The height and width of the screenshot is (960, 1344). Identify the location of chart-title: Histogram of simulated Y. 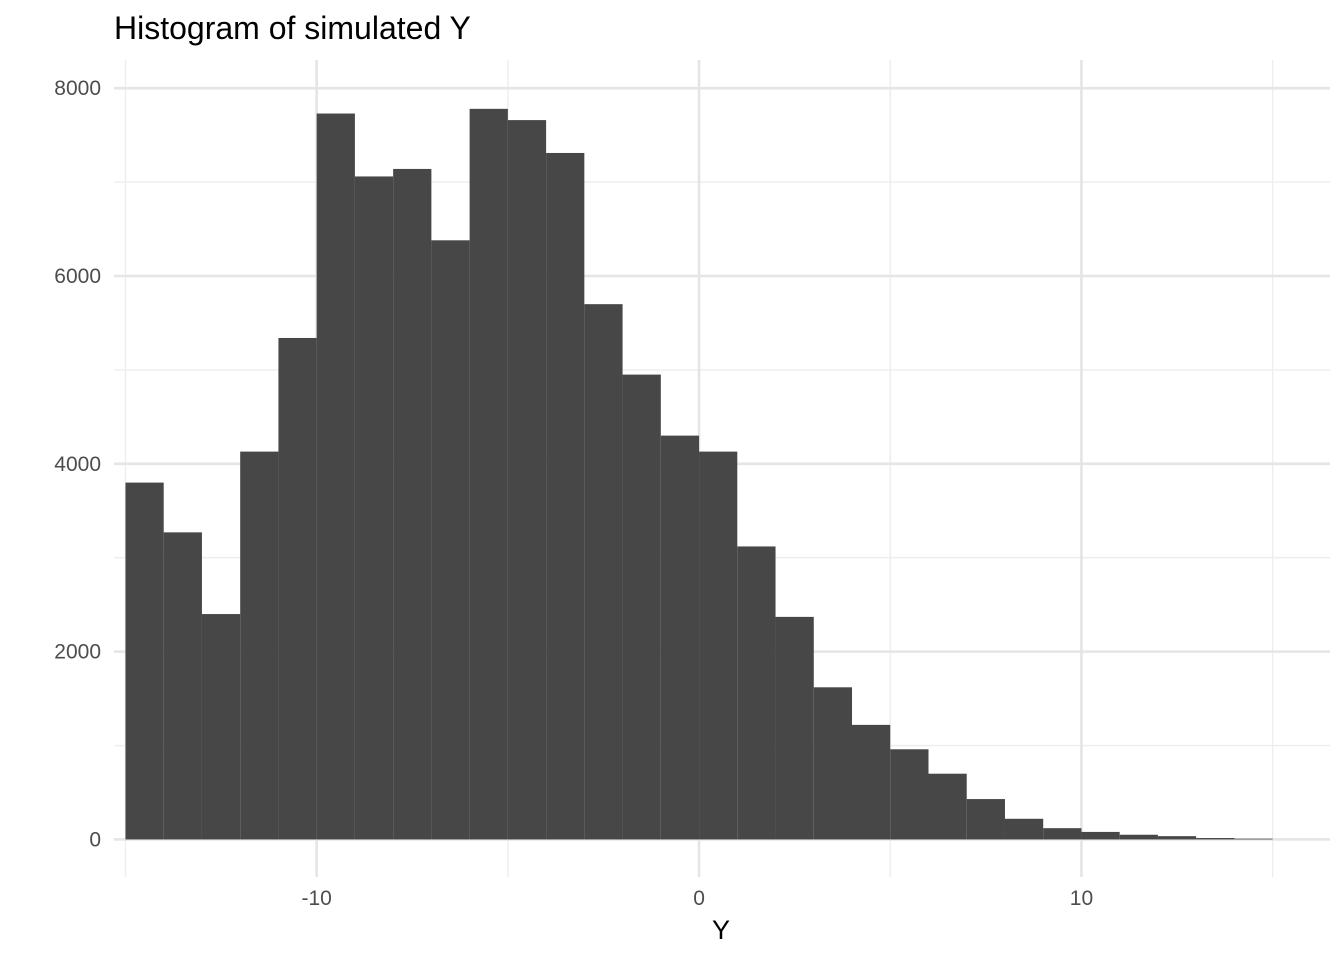
(292, 28).